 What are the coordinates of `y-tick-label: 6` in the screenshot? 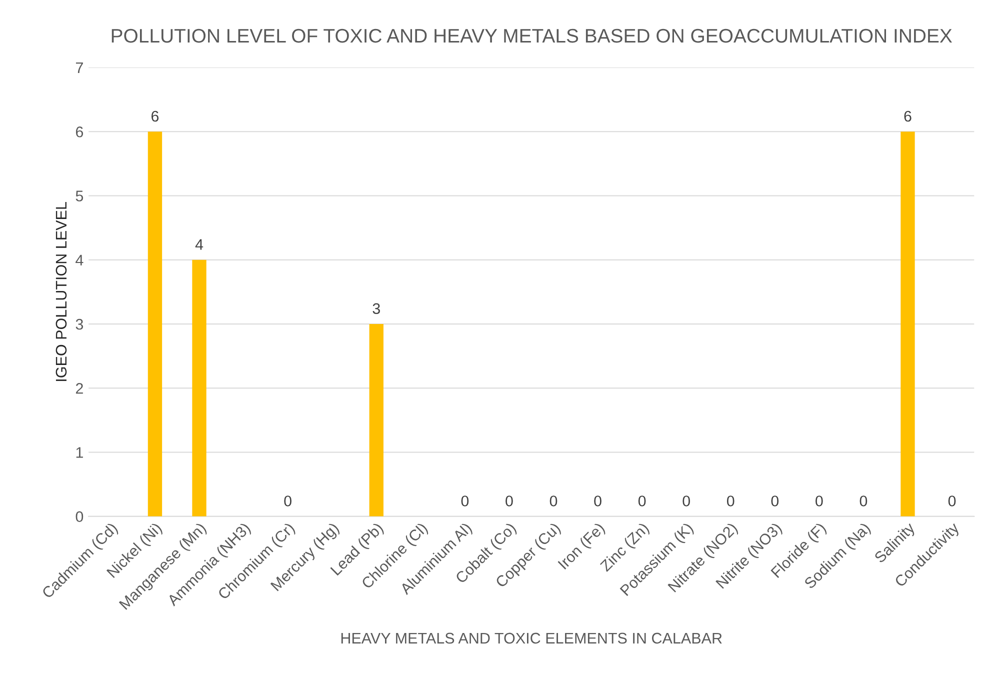 It's located at (80, 132).